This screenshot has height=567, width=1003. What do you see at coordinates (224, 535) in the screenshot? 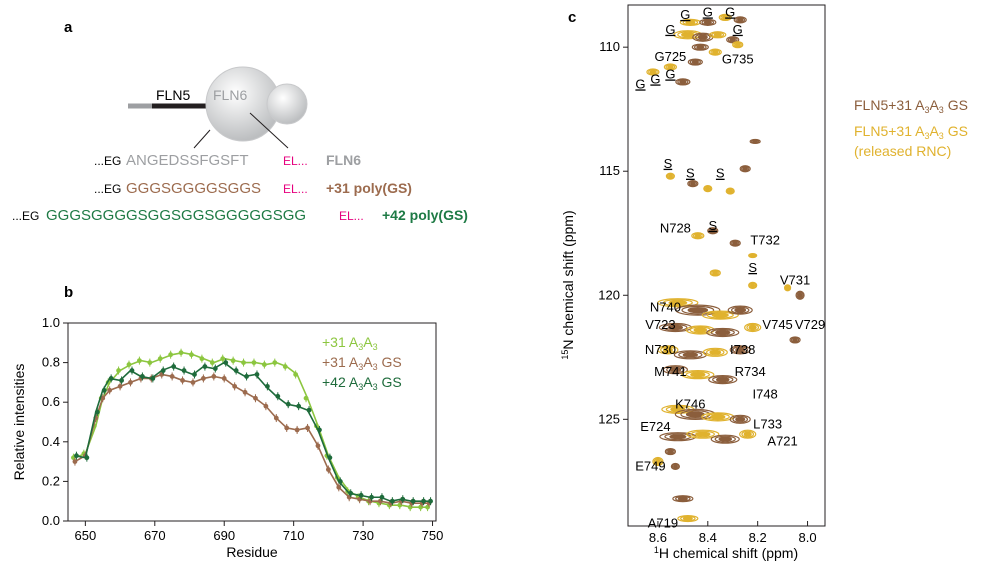
I see `x-tick-label: 690` at bounding box center [224, 535].